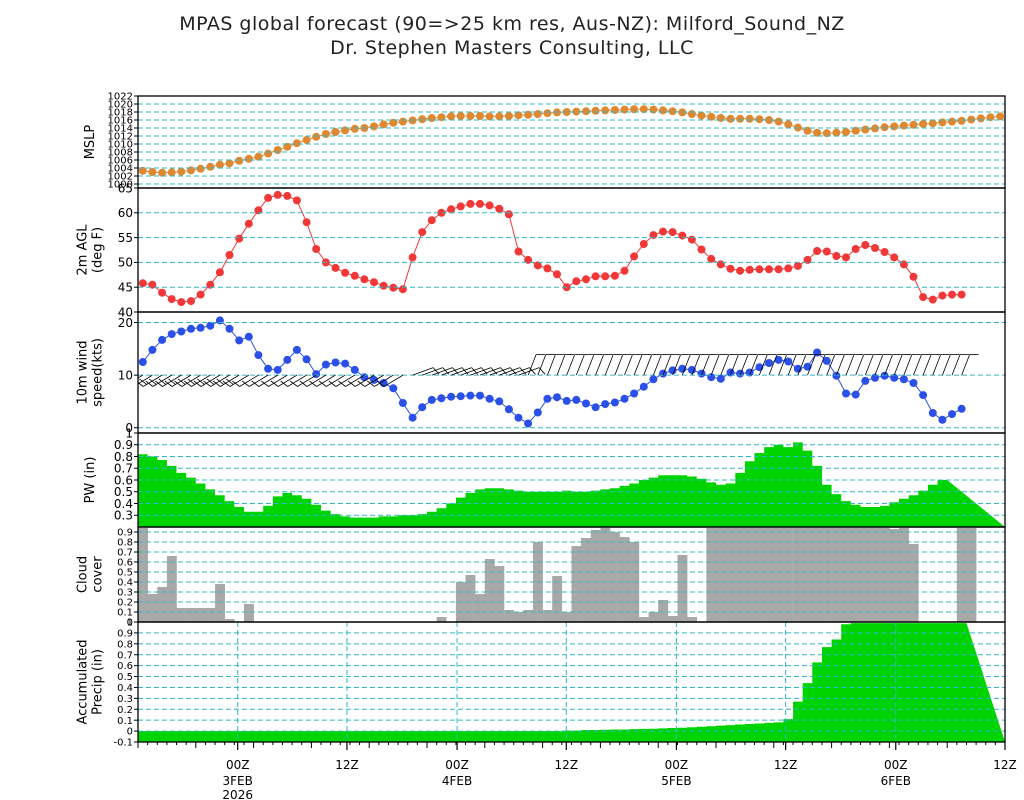 The height and width of the screenshot is (800, 1024). I want to click on cloud-ylabel: cover, so click(98, 574).